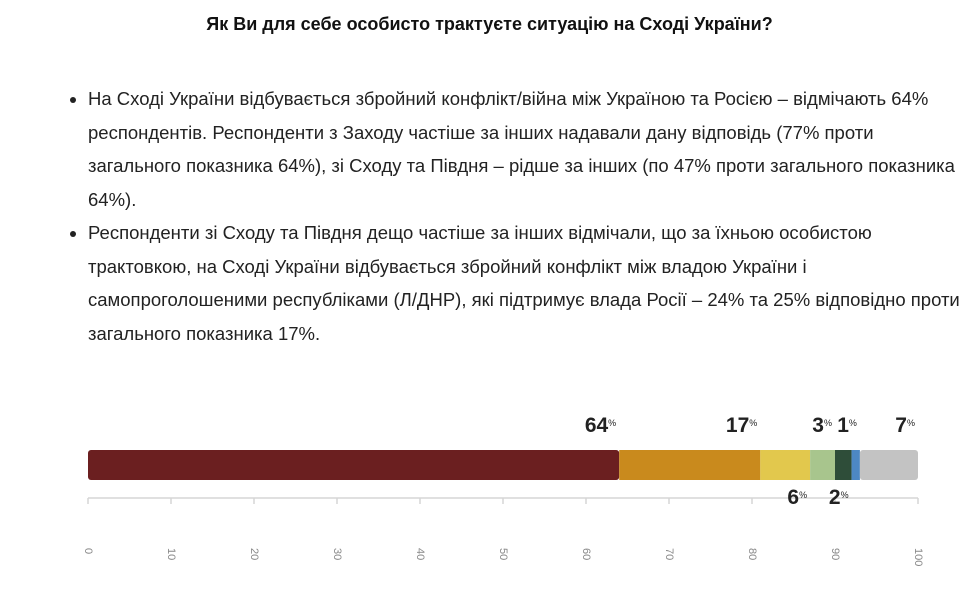 The height and width of the screenshot is (600, 979). What do you see at coordinates (835, 497) in the screenshot?
I see `value-number: 2` at bounding box center [835, 497].